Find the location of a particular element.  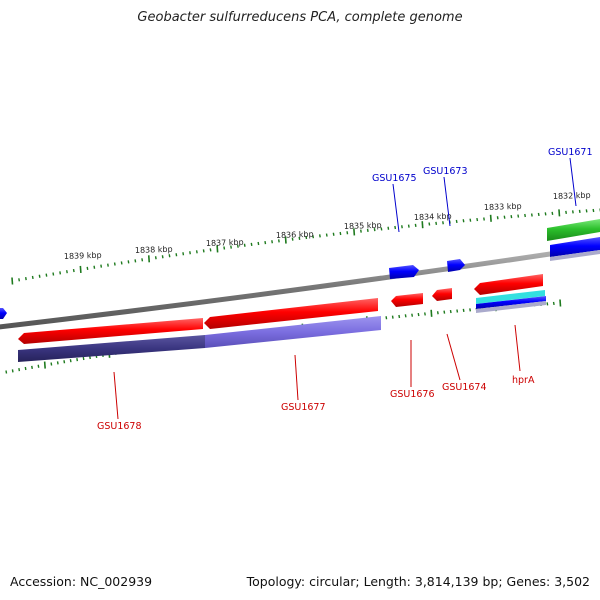

cds-GSU1674 is located at coordinates (442, 294).